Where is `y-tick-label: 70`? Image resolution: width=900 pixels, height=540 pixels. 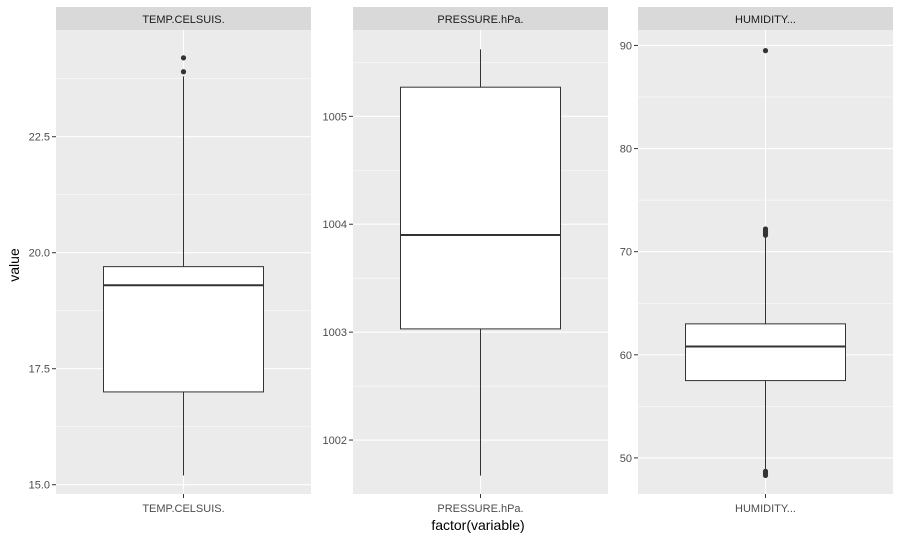 y-tick-label: 70 is located at coordinates (626, 253).